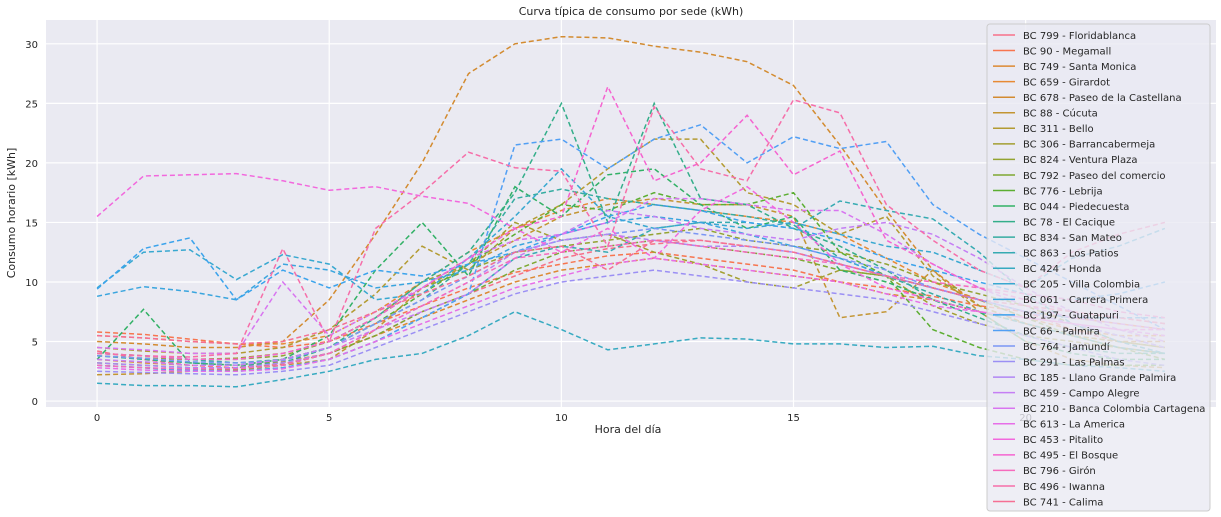 The height and width of the screenshot is (517, 1221). What do you see at coordinates (1061, 331) in the screenshot?
I see `legend-label: BC 66 - Palmira` at bounding box center [1061, 331].